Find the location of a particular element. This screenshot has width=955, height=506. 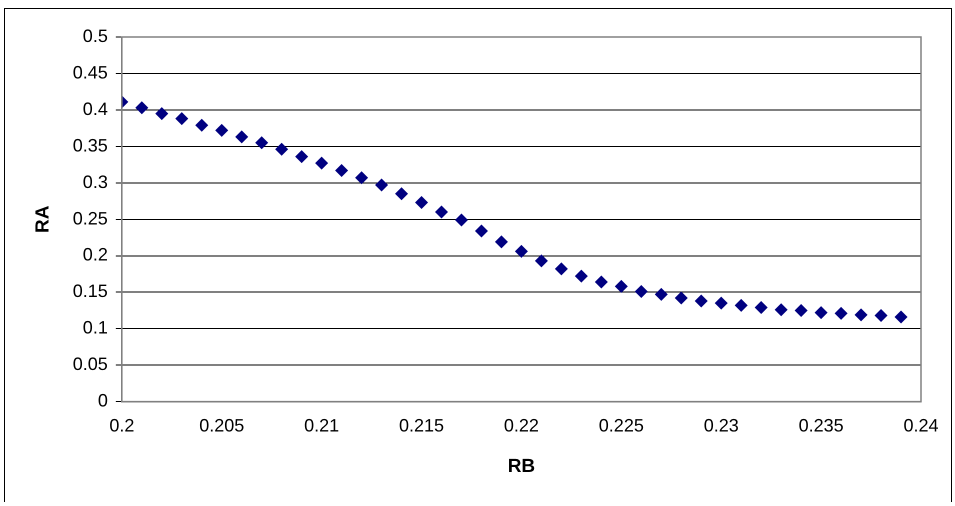

x-tick-label: 0.205 is located at coordinates (221, 425).